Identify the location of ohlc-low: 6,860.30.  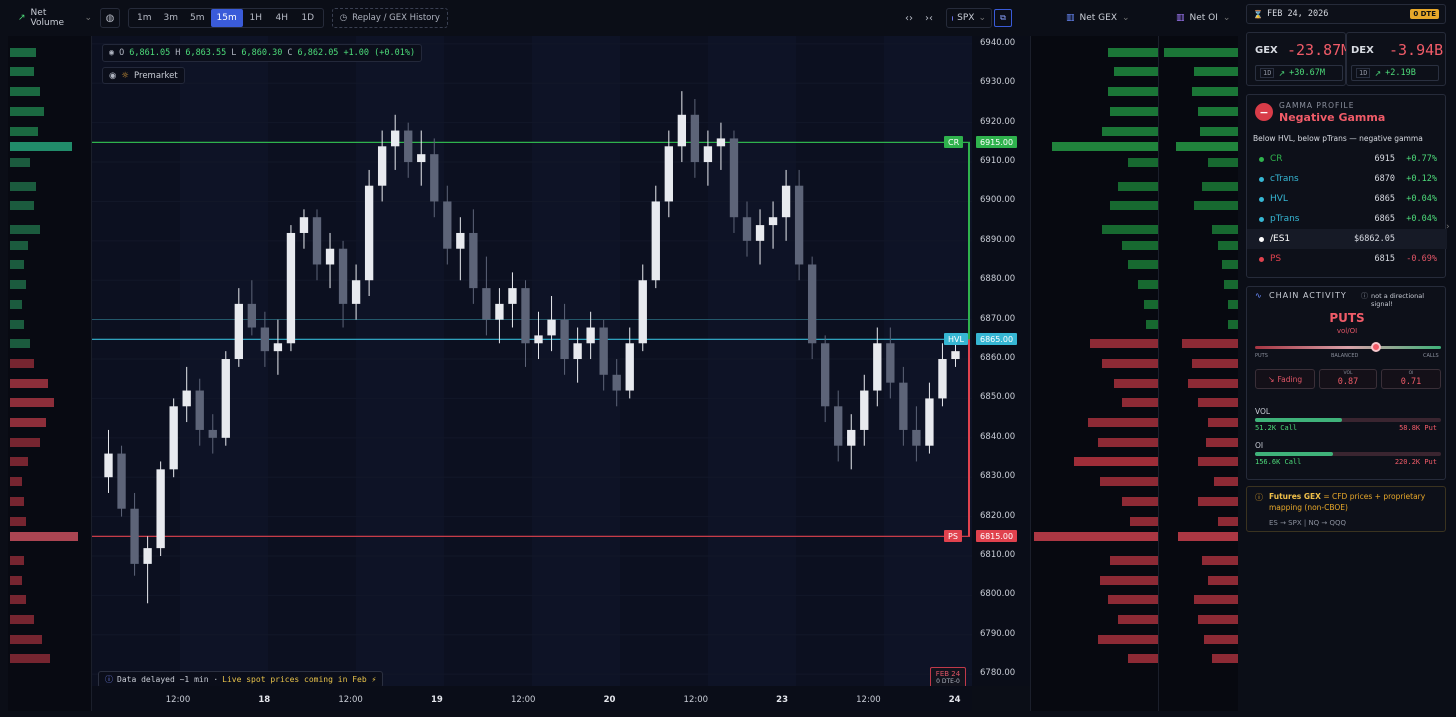
(262, 53).